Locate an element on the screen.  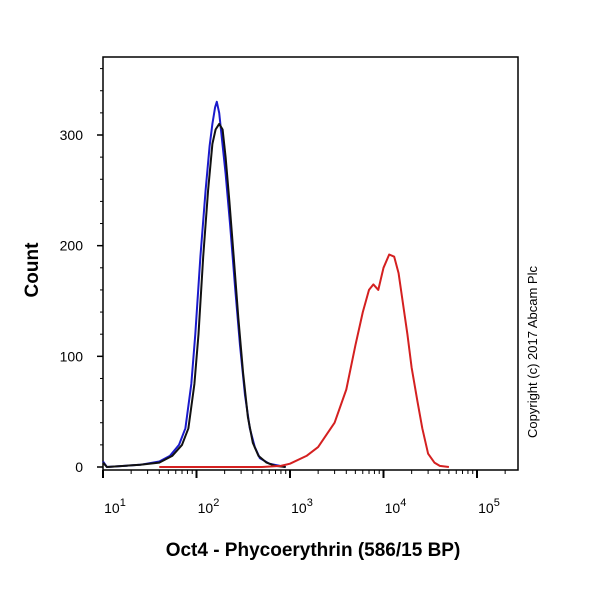
x-tick-label: 10¹ is located at coordinates (115, 506).